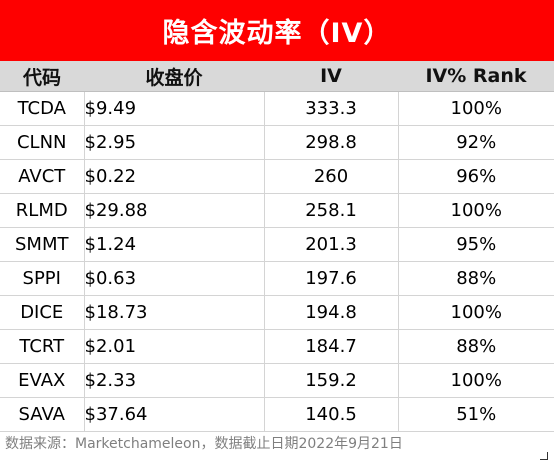 This screenshot has height=464, width=554. What do you see at coordinates (331, 76) in the screenshot?
I see `header-iv: IV` at bounding box center [331, 76].